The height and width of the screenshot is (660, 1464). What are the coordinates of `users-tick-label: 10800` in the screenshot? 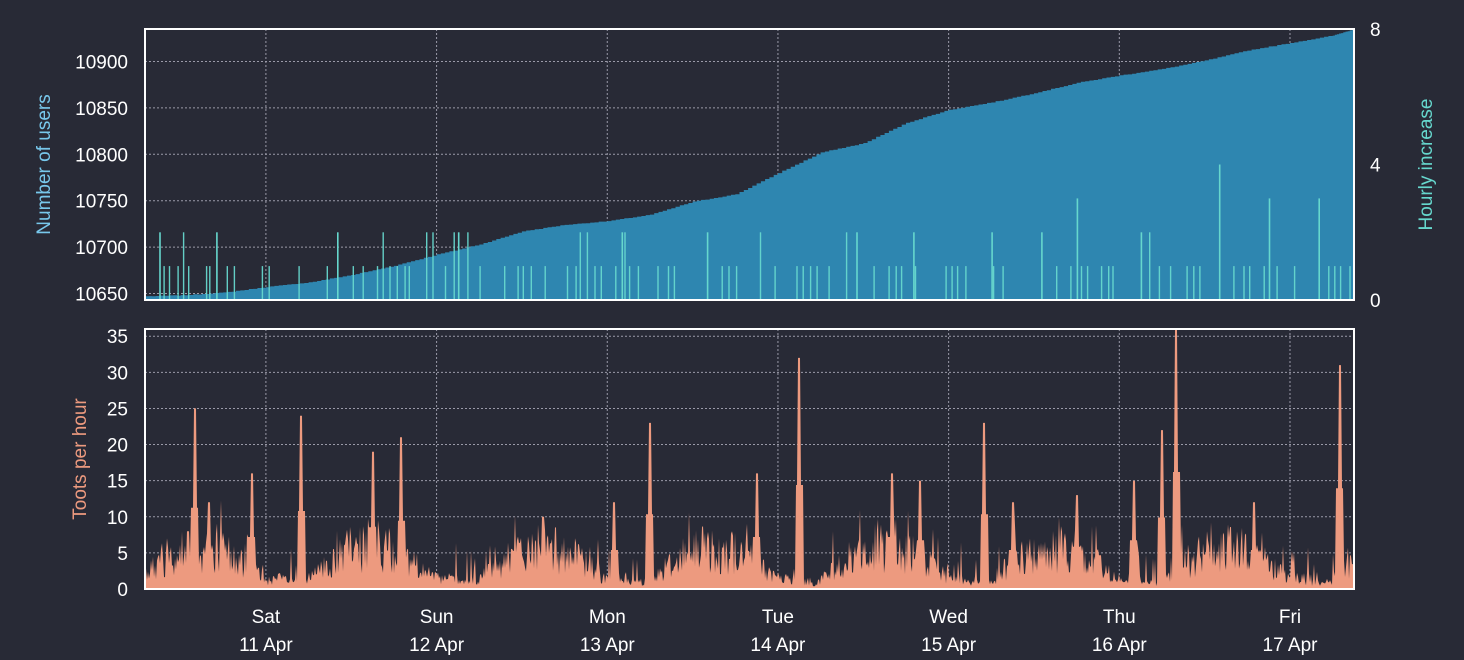 It's located at (101, 155).